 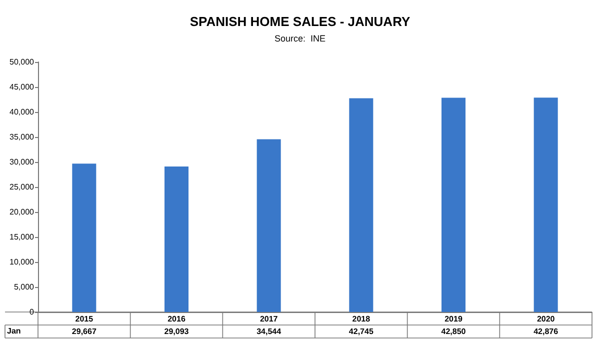 I want to click on y-tick-label: 25,000, so click(x=22, y=187).